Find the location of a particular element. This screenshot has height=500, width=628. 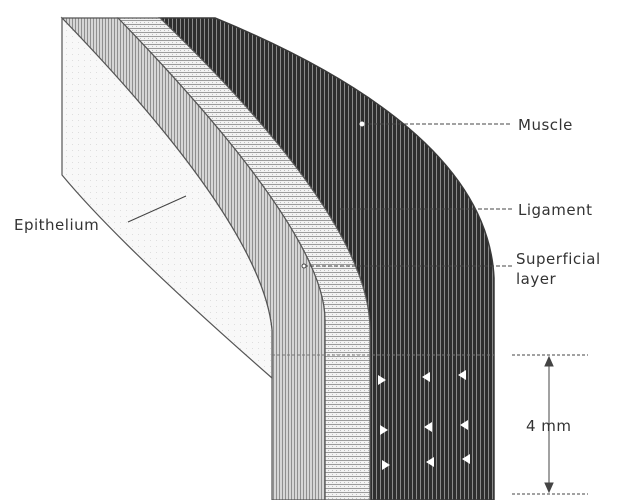

thickness-dimension is located at coordinates (550, 424).